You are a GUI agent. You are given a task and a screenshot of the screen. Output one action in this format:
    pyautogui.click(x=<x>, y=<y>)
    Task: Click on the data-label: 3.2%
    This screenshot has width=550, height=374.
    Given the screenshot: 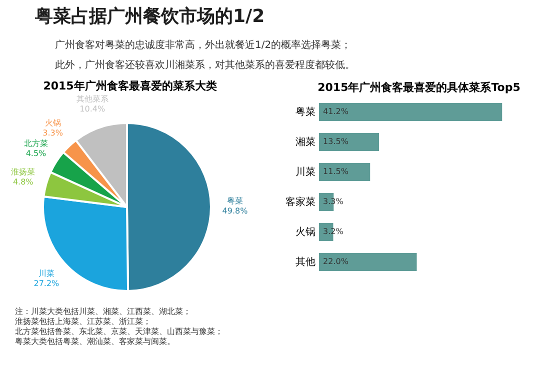 What is the action you would take?
    pyautogui.click(x=333, y=231)
    